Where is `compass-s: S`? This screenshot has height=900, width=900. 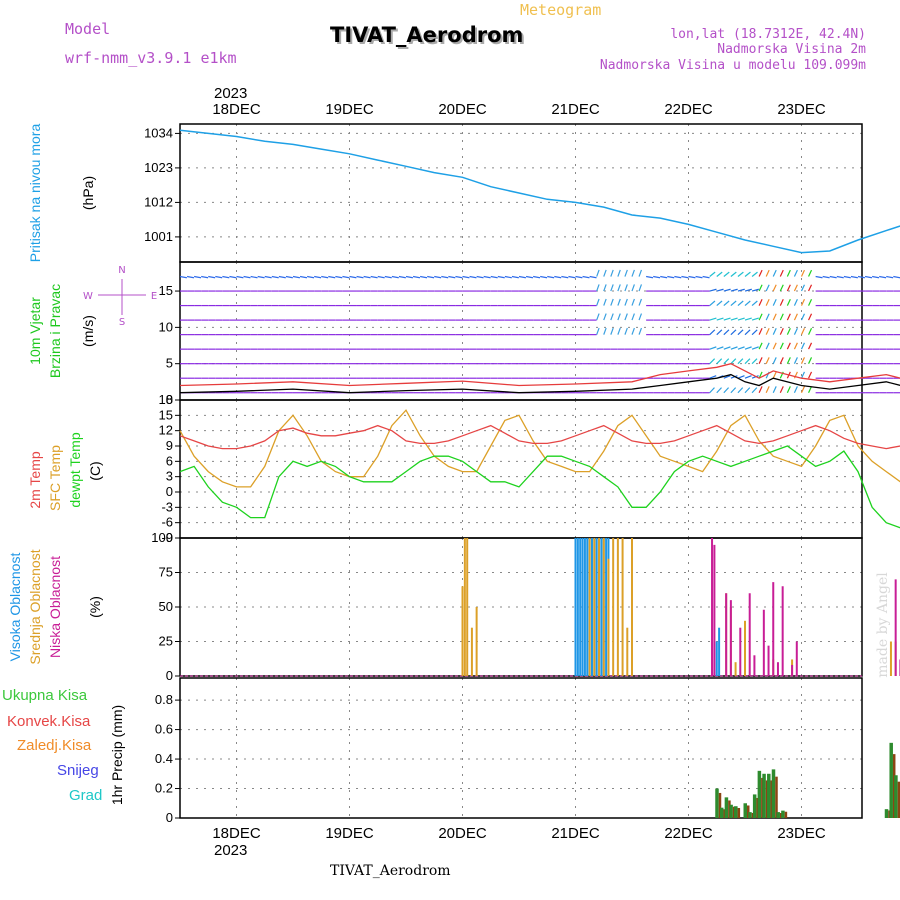 compass-s: S is located at coordinates (122, 322).